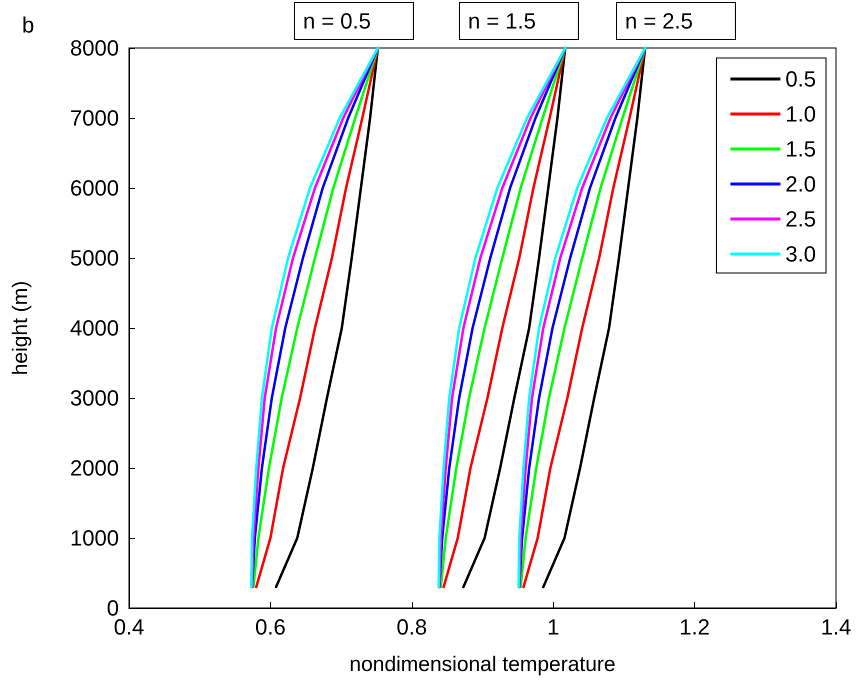 The width and height of the screenshot is (861, 688). I want to click on x-tick-label: 0.6, so click(270, 627).